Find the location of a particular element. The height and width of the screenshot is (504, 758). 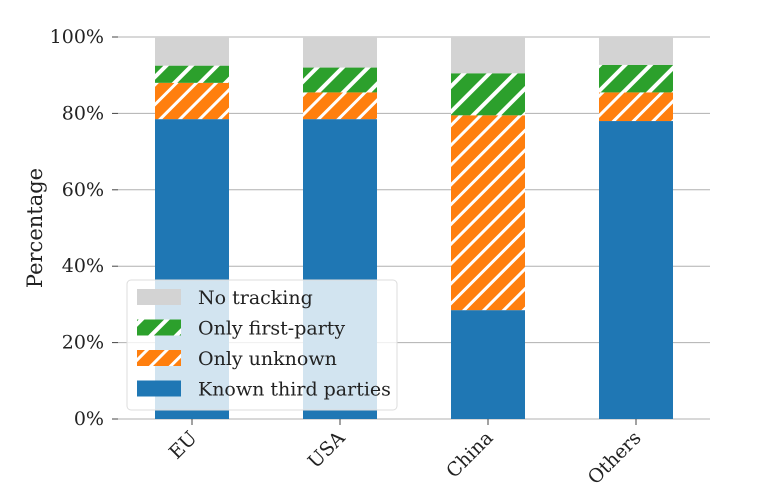

y-tick-label: 80% is located at coordinates (83, 113).